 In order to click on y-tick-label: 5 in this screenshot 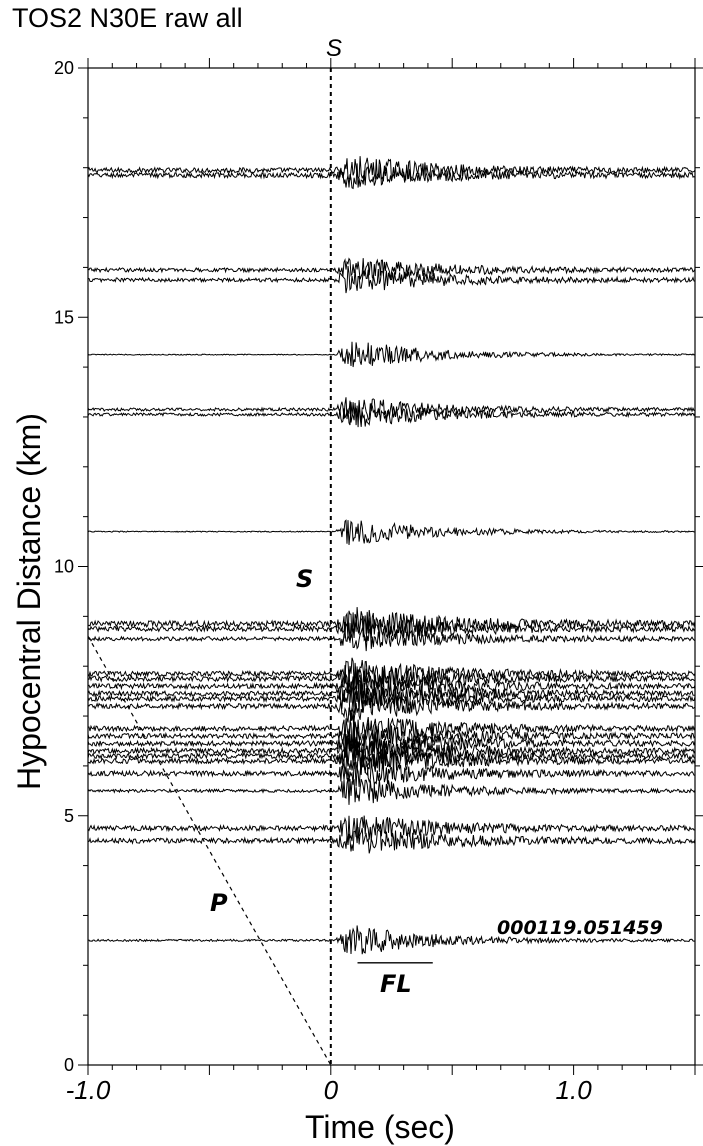, I will do `click(69, 816)`.